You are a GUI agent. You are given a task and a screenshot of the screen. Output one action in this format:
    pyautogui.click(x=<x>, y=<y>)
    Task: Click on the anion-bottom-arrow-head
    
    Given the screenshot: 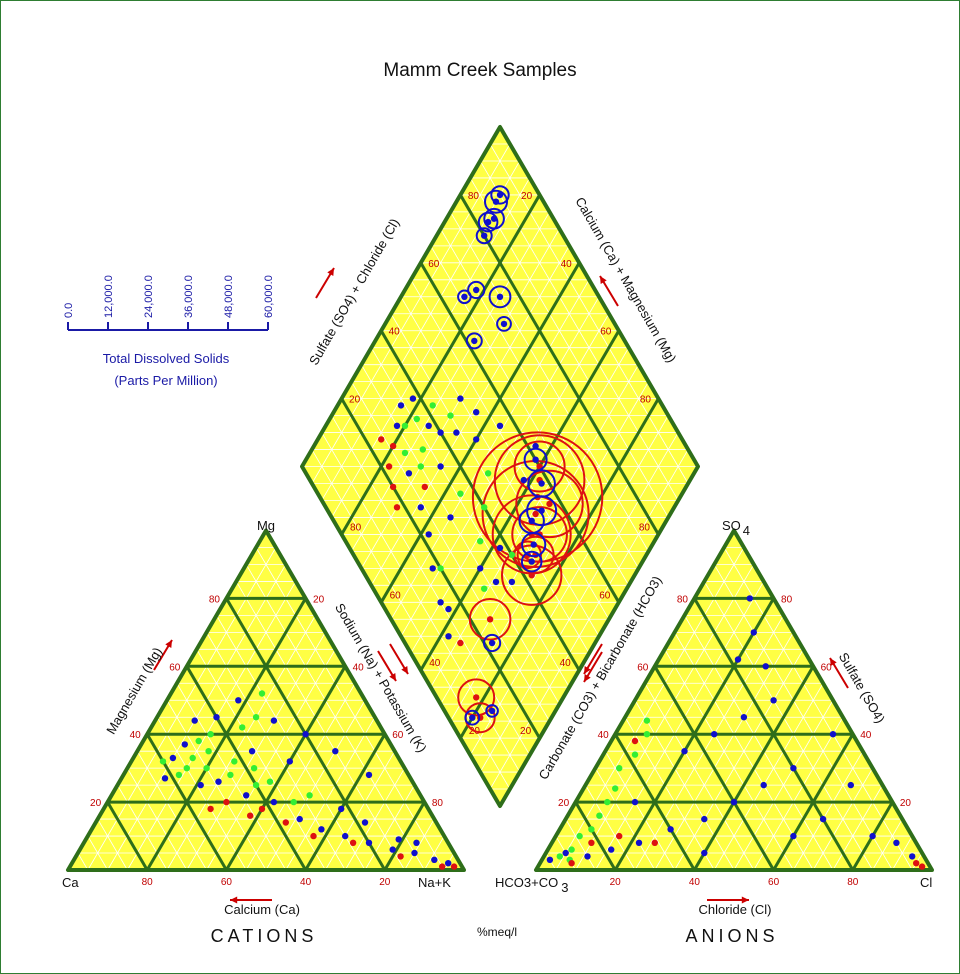 What is the action you would take?
    pyautogui.click(x=745, y=900)
    